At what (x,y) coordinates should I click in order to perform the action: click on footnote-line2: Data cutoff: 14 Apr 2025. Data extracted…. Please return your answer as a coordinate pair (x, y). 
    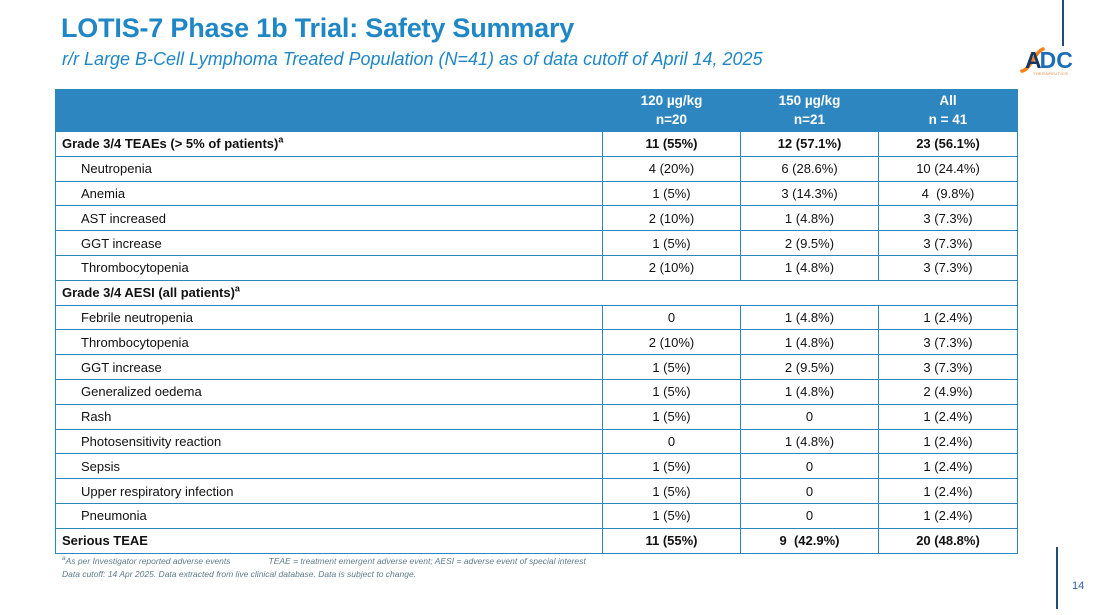
    Looking at the image, I should click on (239, 574).